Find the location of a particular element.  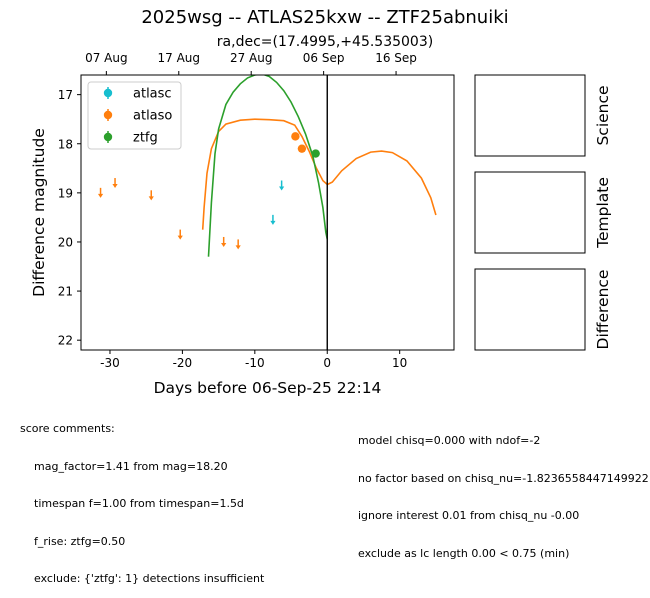

x-tick-label: -10 is located at coordinates (255, 363).